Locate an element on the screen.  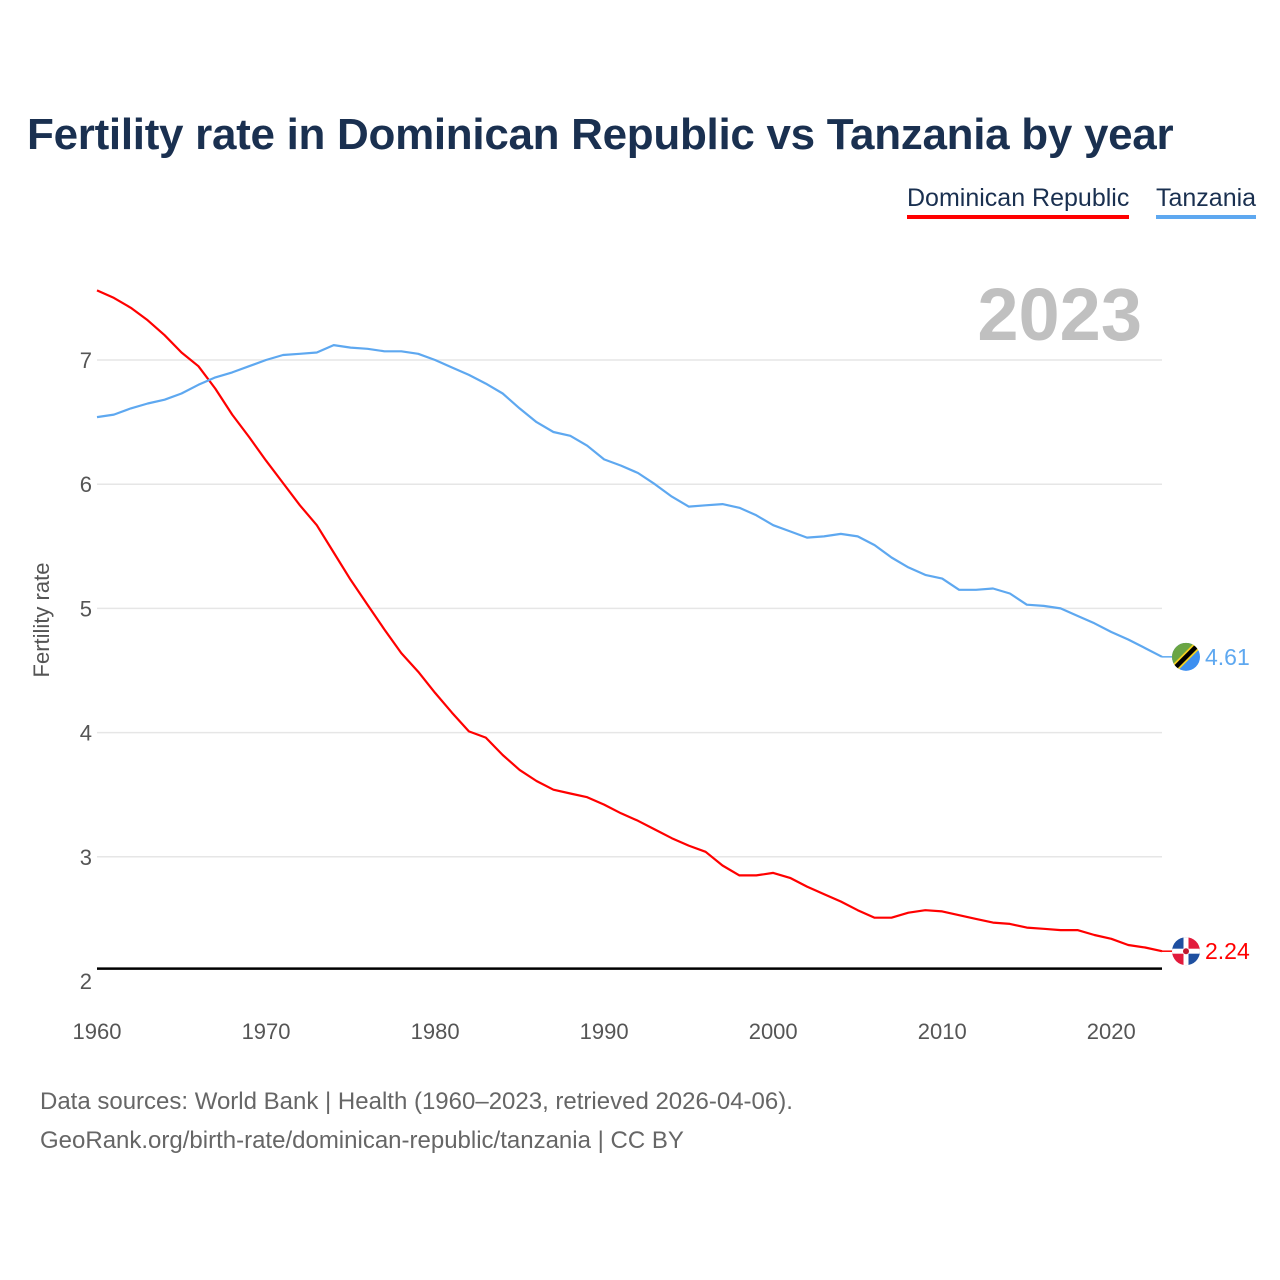
year-label: 2023 is located at coordinates (1059, 314).